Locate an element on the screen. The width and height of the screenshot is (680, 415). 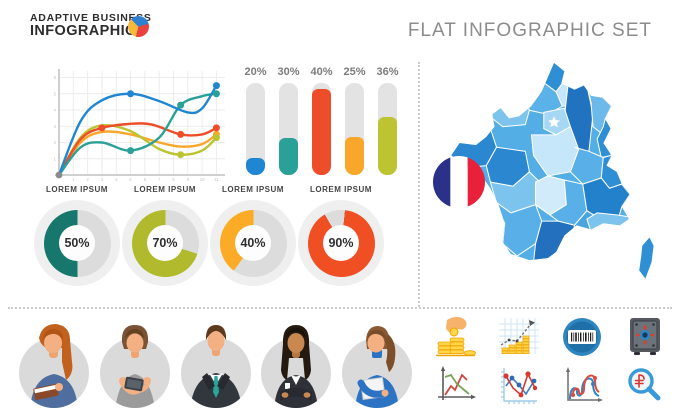
donut-base-circle: 90% is located at coordinates (341, 243).